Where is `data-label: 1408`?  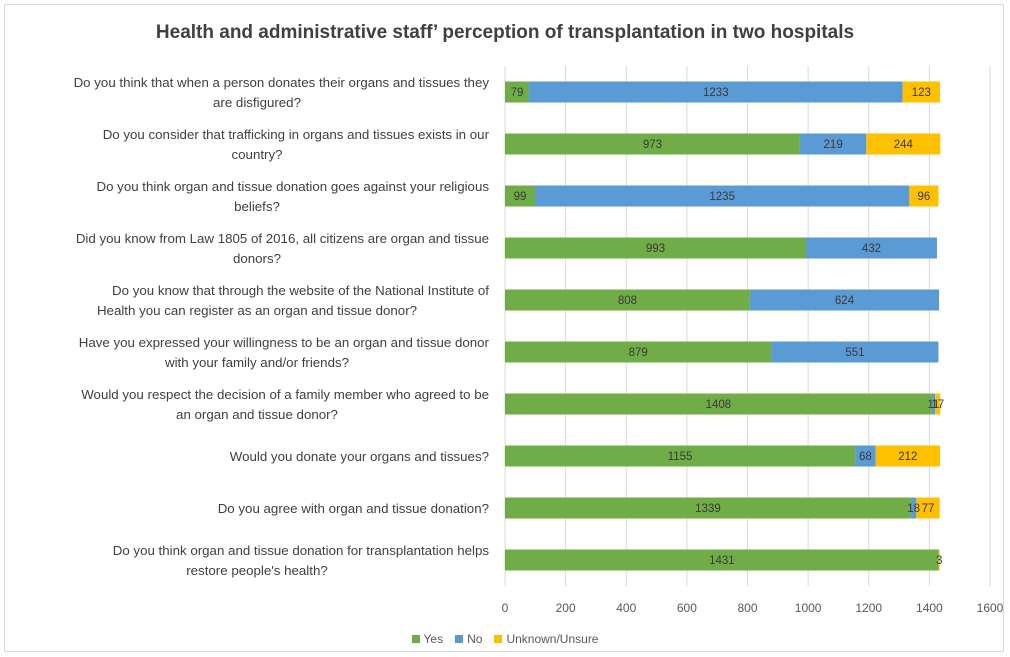 data-label: 1408 is located at coordinates (719, 405).